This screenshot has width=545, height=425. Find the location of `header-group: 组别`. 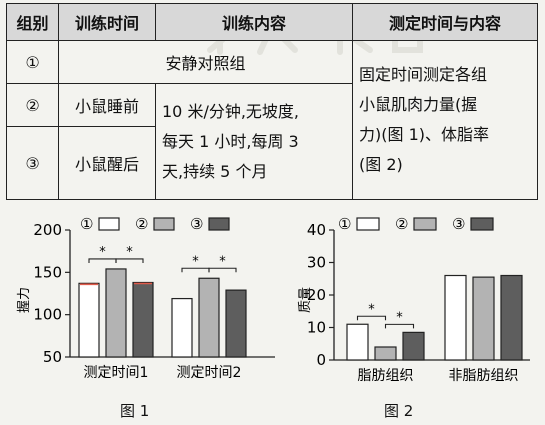

header-group: 组别 is located at coordinates (32, 22).